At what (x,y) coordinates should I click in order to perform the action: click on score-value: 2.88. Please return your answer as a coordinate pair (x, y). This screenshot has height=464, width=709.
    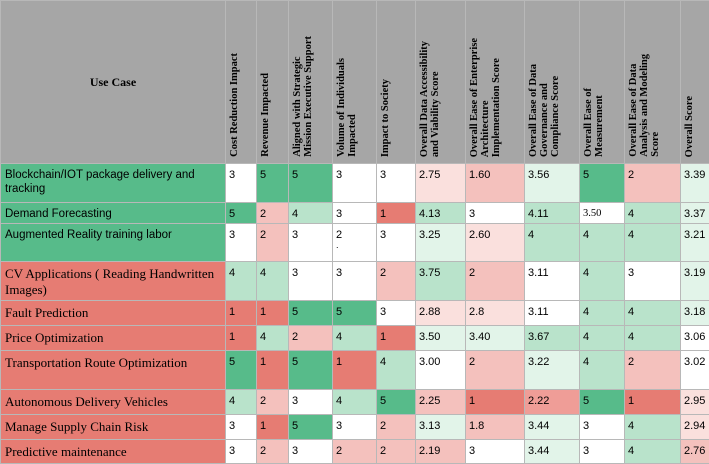
    Looking at the image, I should click on (430, 311).